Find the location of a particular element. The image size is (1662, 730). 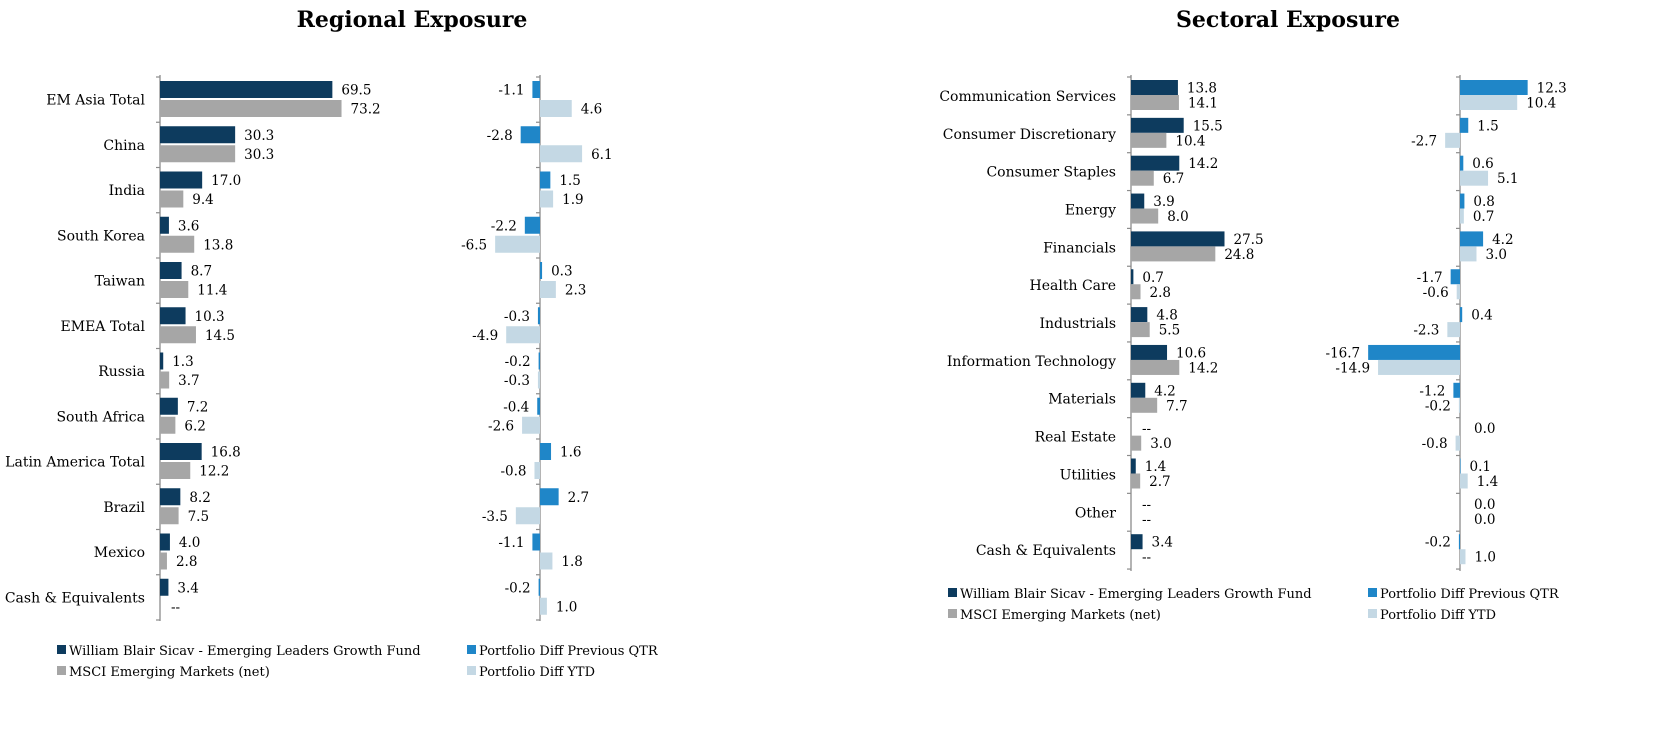

sectoral-label-diff-qtr: 0.4 is located at coordinates (1481, 316).